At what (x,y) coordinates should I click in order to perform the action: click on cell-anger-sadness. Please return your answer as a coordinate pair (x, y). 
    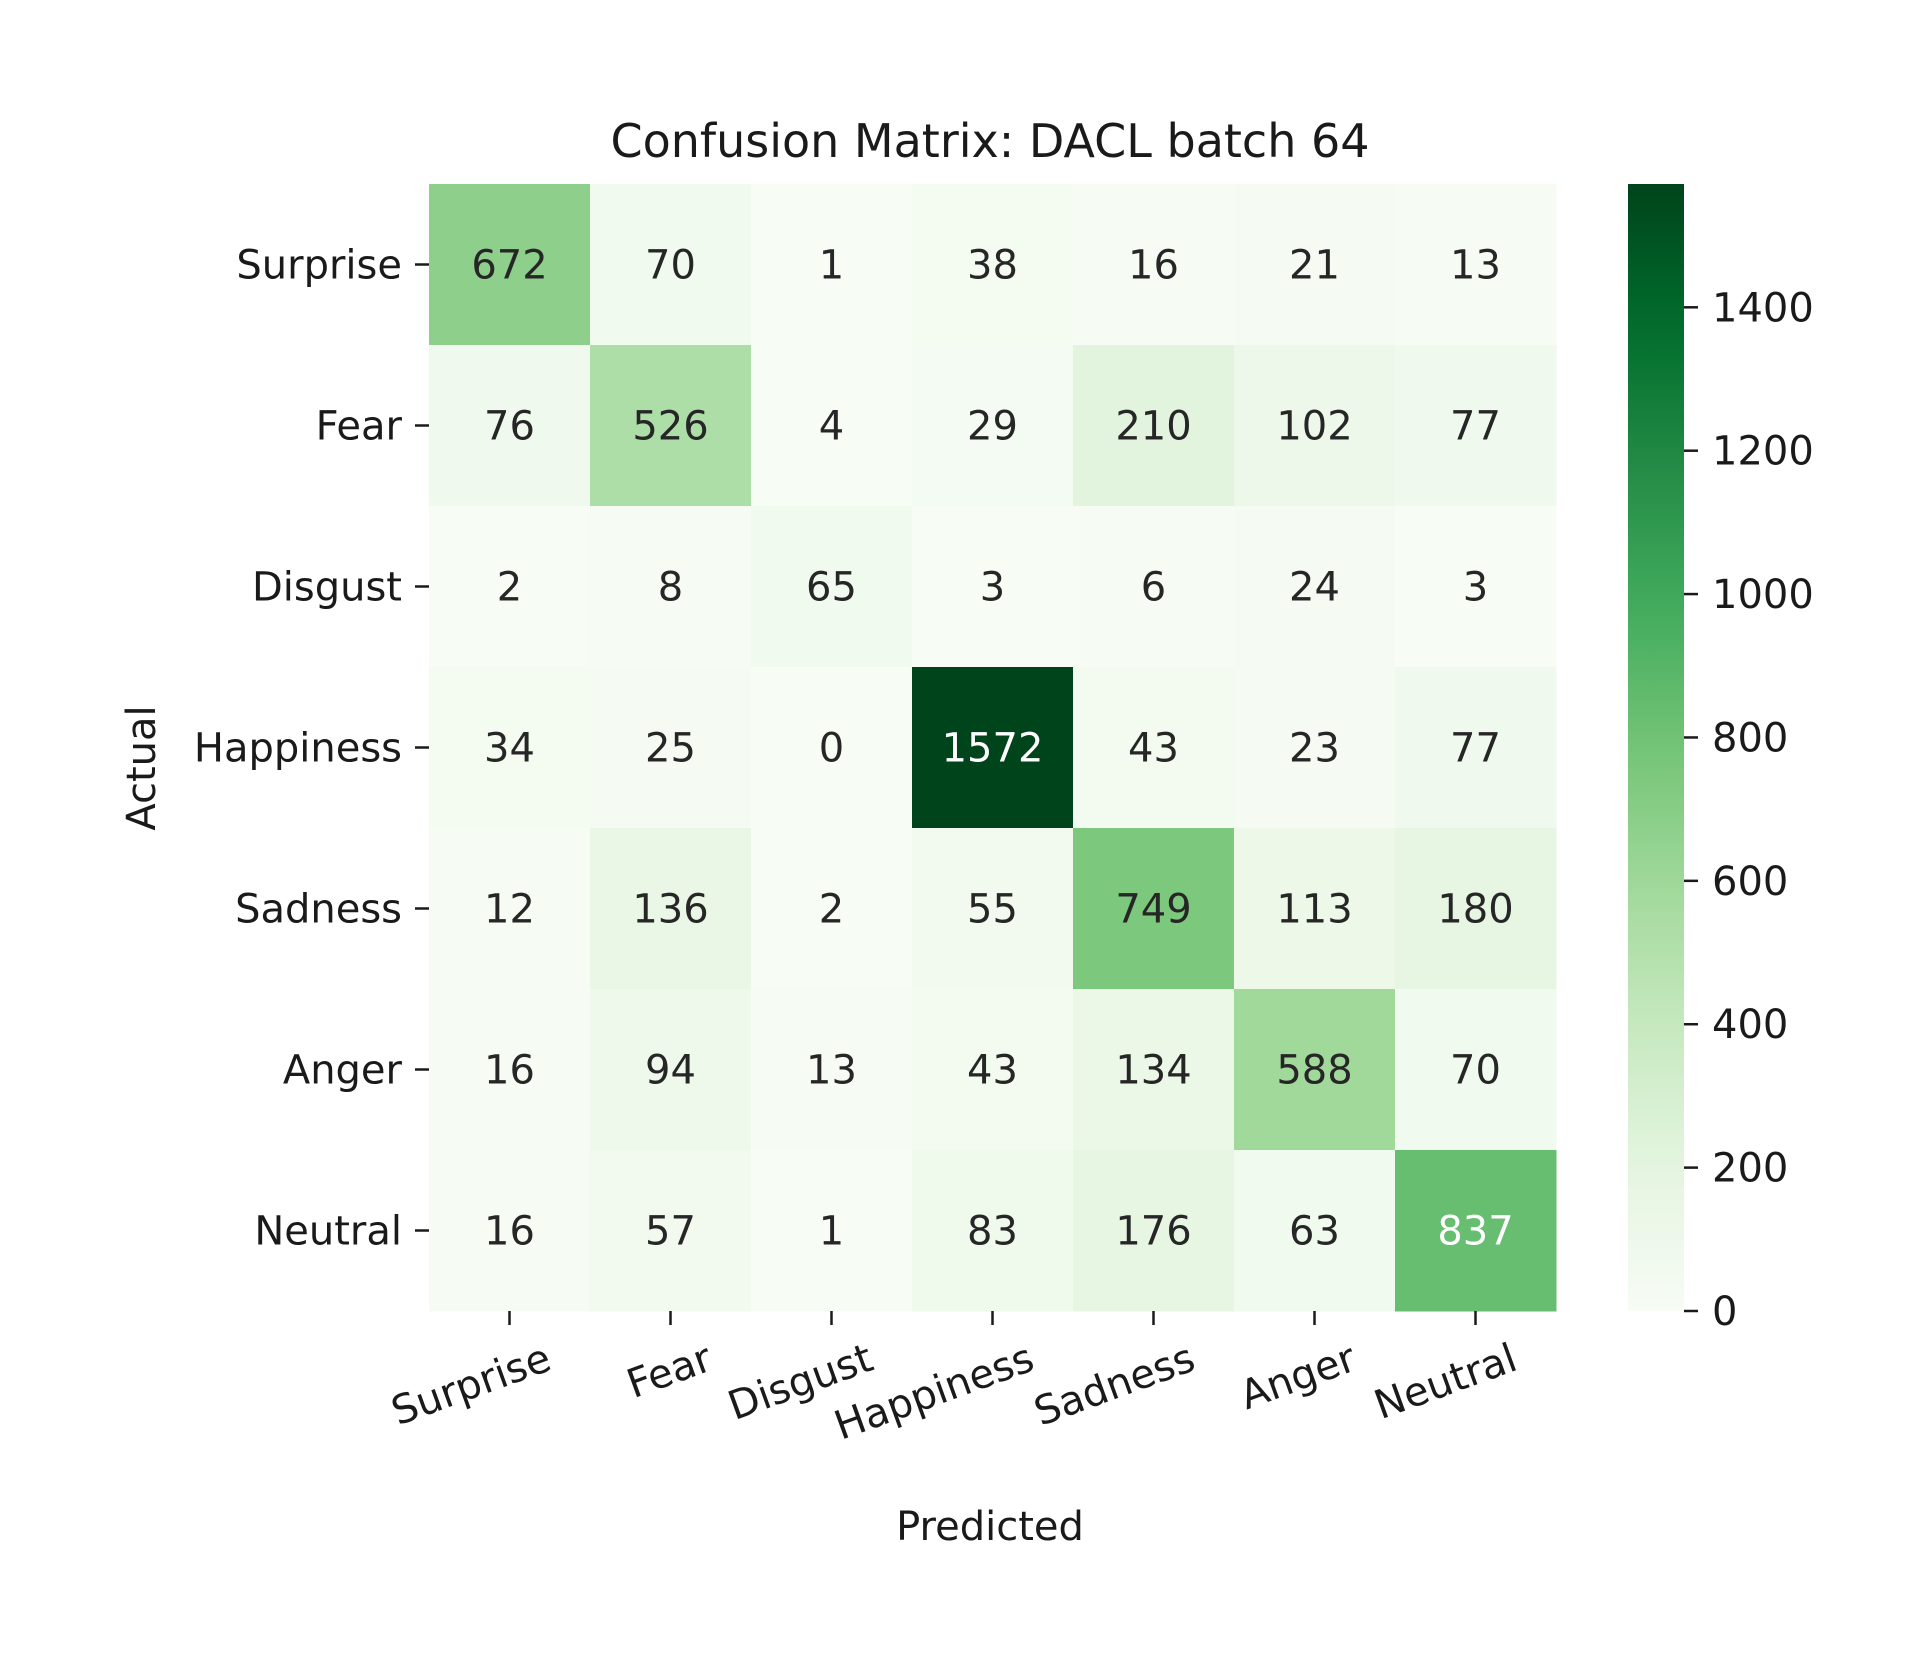
    Looking at the image, I should click on (1154, 1070).